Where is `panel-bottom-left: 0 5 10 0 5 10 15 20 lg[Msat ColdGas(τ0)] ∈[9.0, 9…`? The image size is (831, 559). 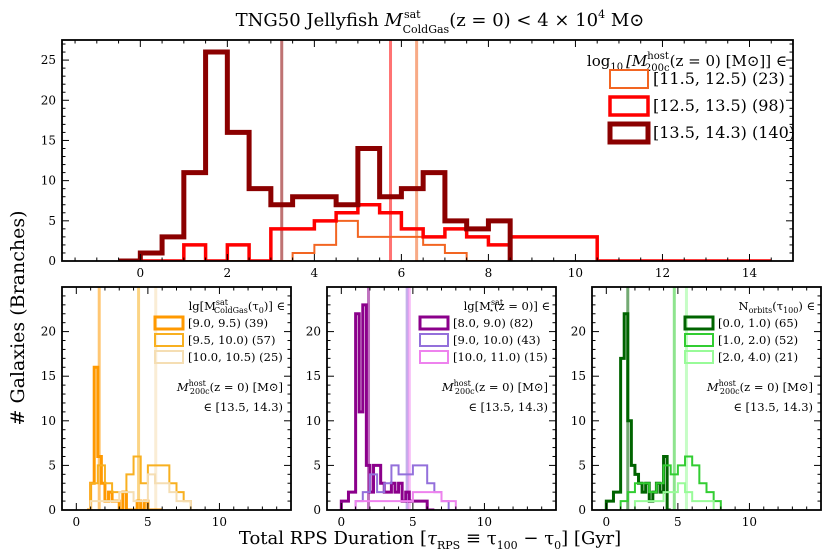 panel-bottom-left: 0 5 10 0 5 10 15 20 lg[Msat ColdGas(τ0)] ∈[9.0, 9… is located at coordinates (166, 407).